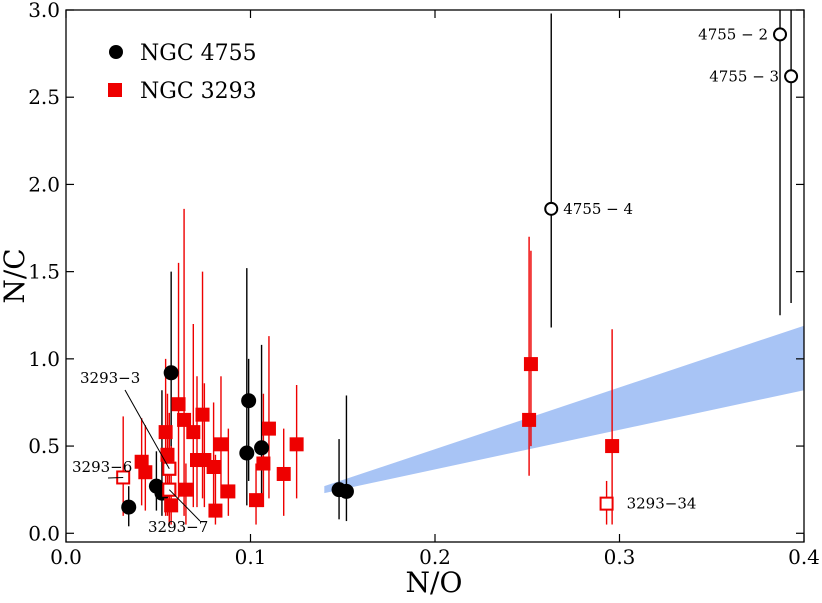 Image resolution: width=822 pixels, height=603 pixels. I want to click on x-axis-label: N/O, so click(434, 582).